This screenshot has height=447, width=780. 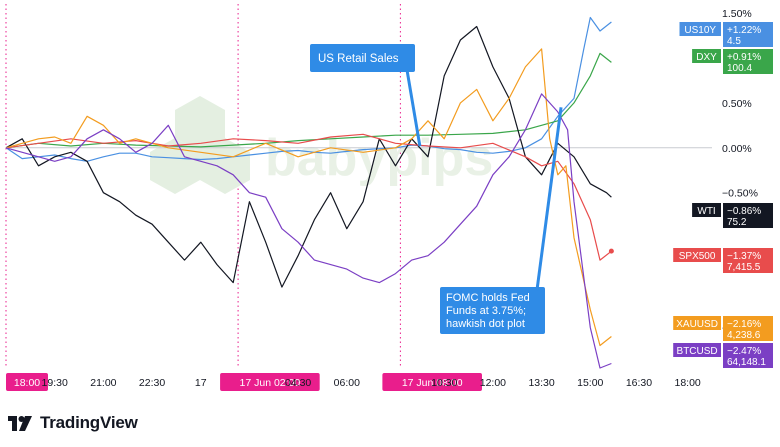 I want to click on series-last-value: 100.4, so click(x=739, y=68).